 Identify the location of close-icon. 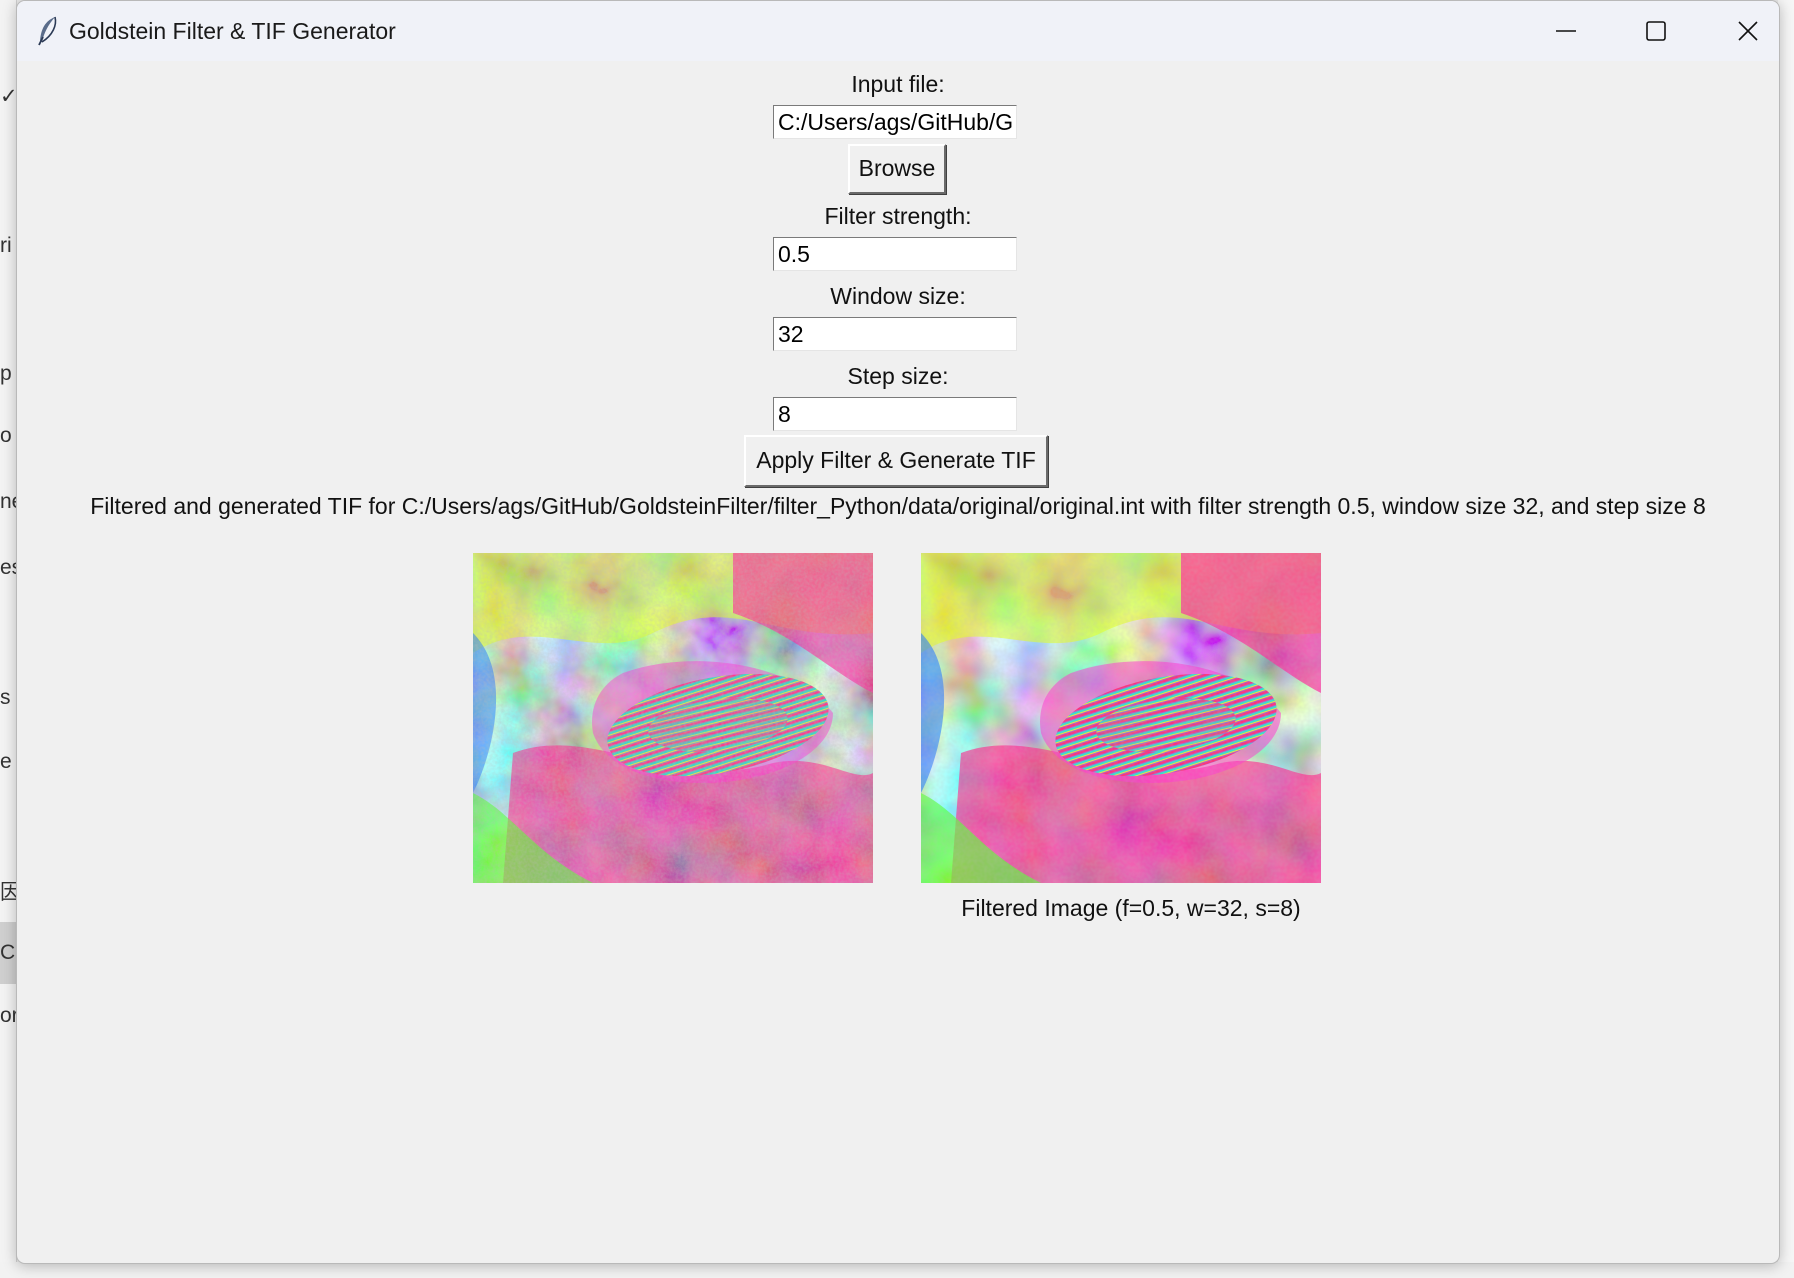
(1748, 31).